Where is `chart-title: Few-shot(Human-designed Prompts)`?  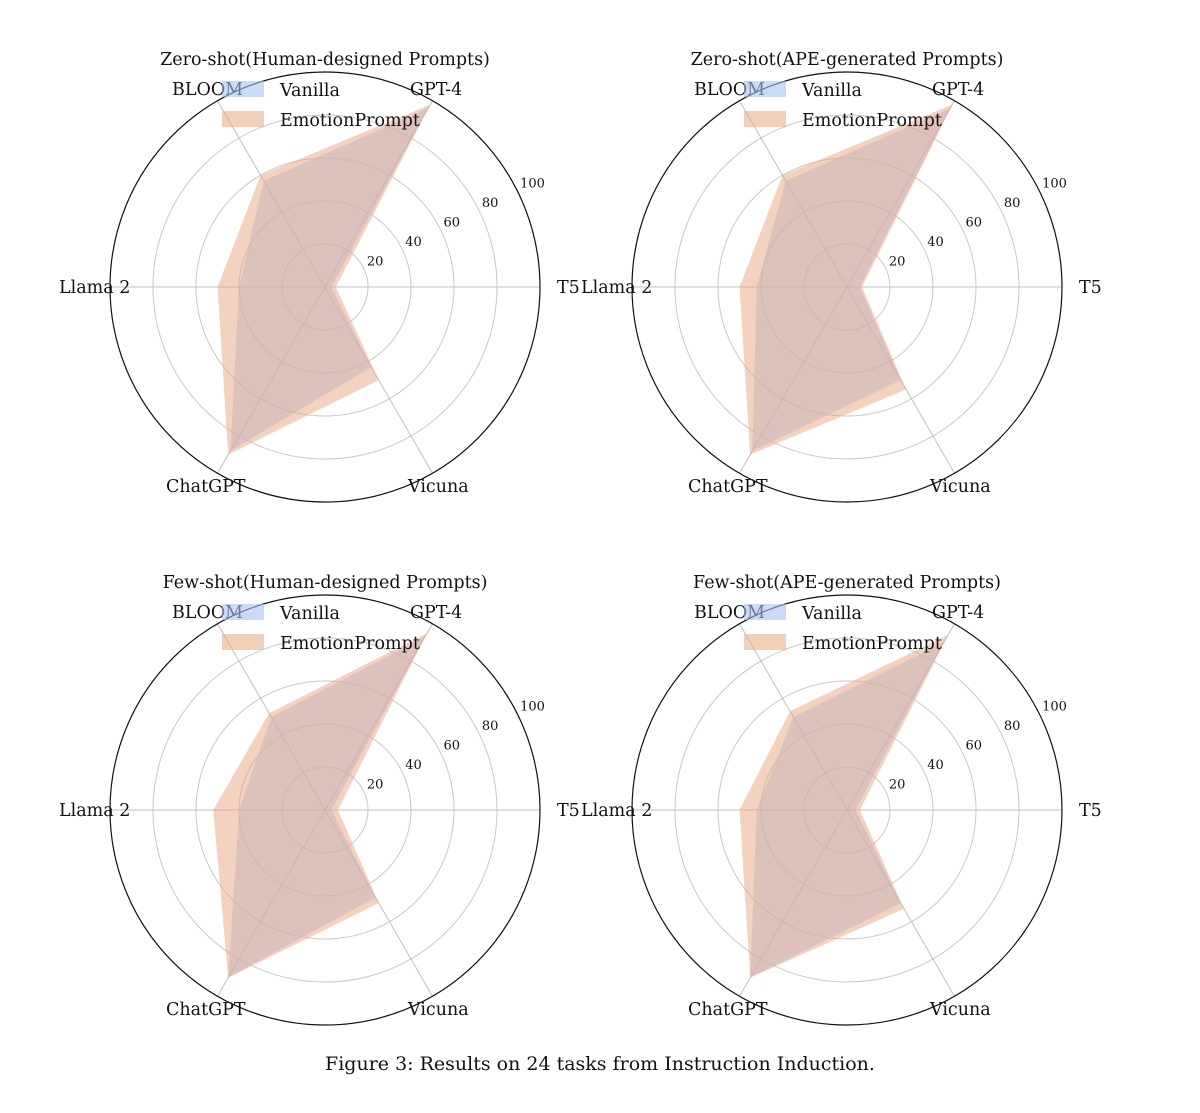
chart-title: Few-shot(Human-designed Prompts) is located at coordinates (325, 583).